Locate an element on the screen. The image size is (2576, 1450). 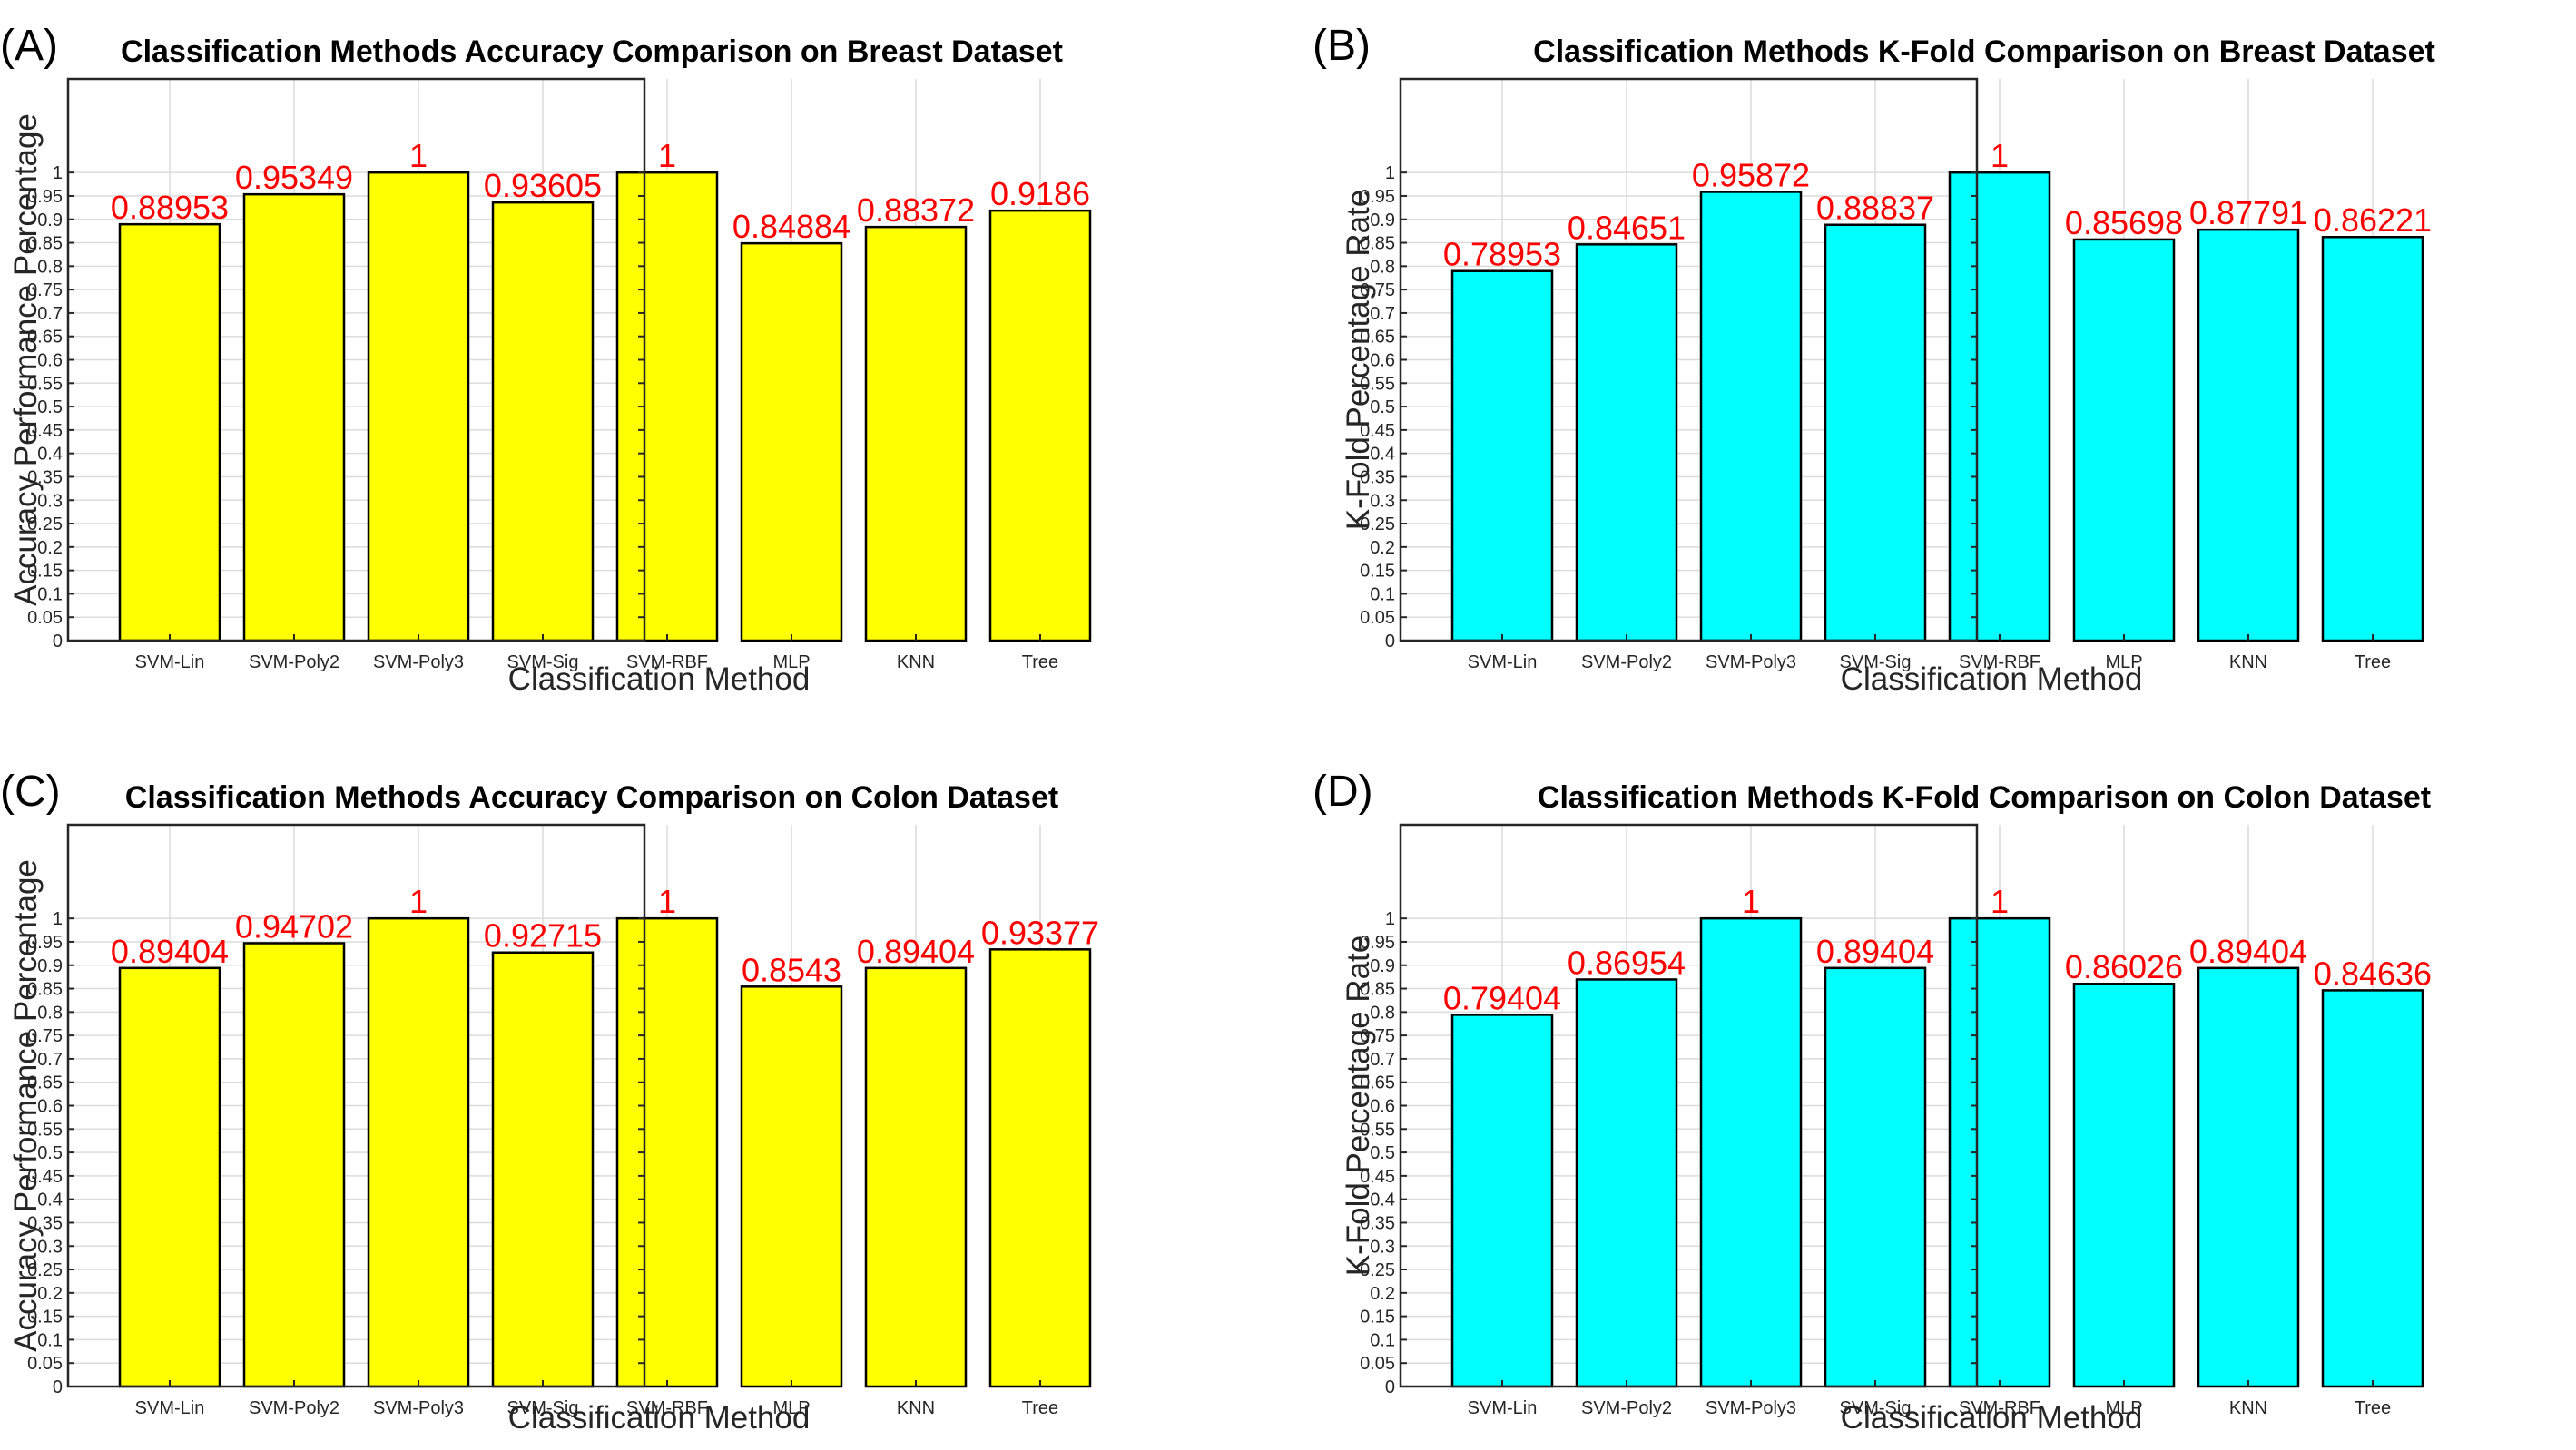
y-tick-label: 0.55 is located at coordinates (45, 384).